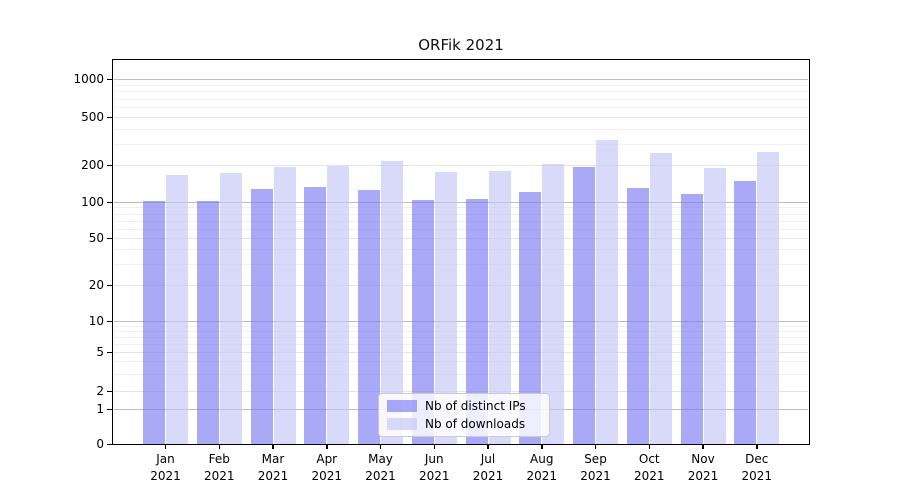 Image resolution: width=900 pixels, height=500 pixels. What do you see at coordinates (96, 238) in the screenshot?
I see `y-tick-label: 50` at bounding box center [96, 238].